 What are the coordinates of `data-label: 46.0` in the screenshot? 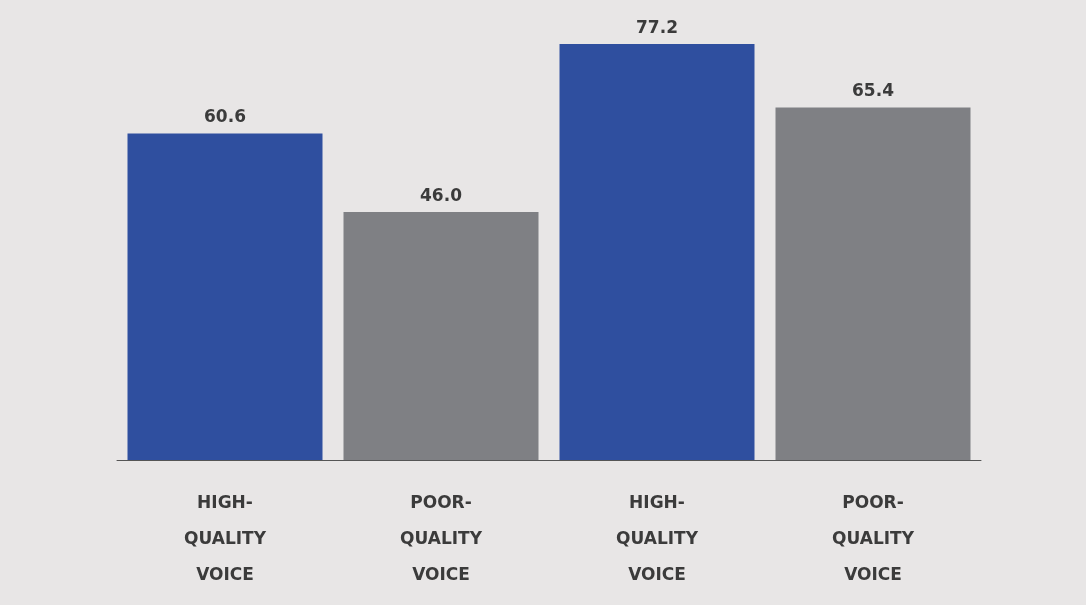 It's located at (441, 194).